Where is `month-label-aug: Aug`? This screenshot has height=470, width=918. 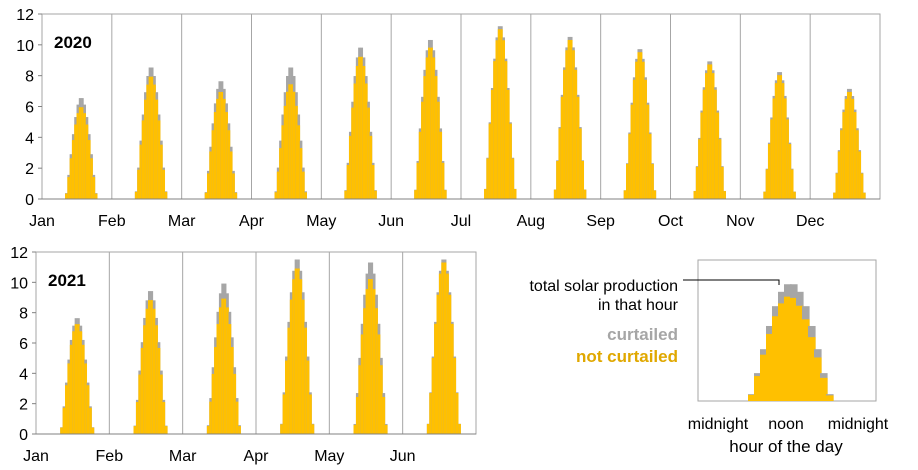
month-label-aug: Aug is located at coordinates (531, 221).